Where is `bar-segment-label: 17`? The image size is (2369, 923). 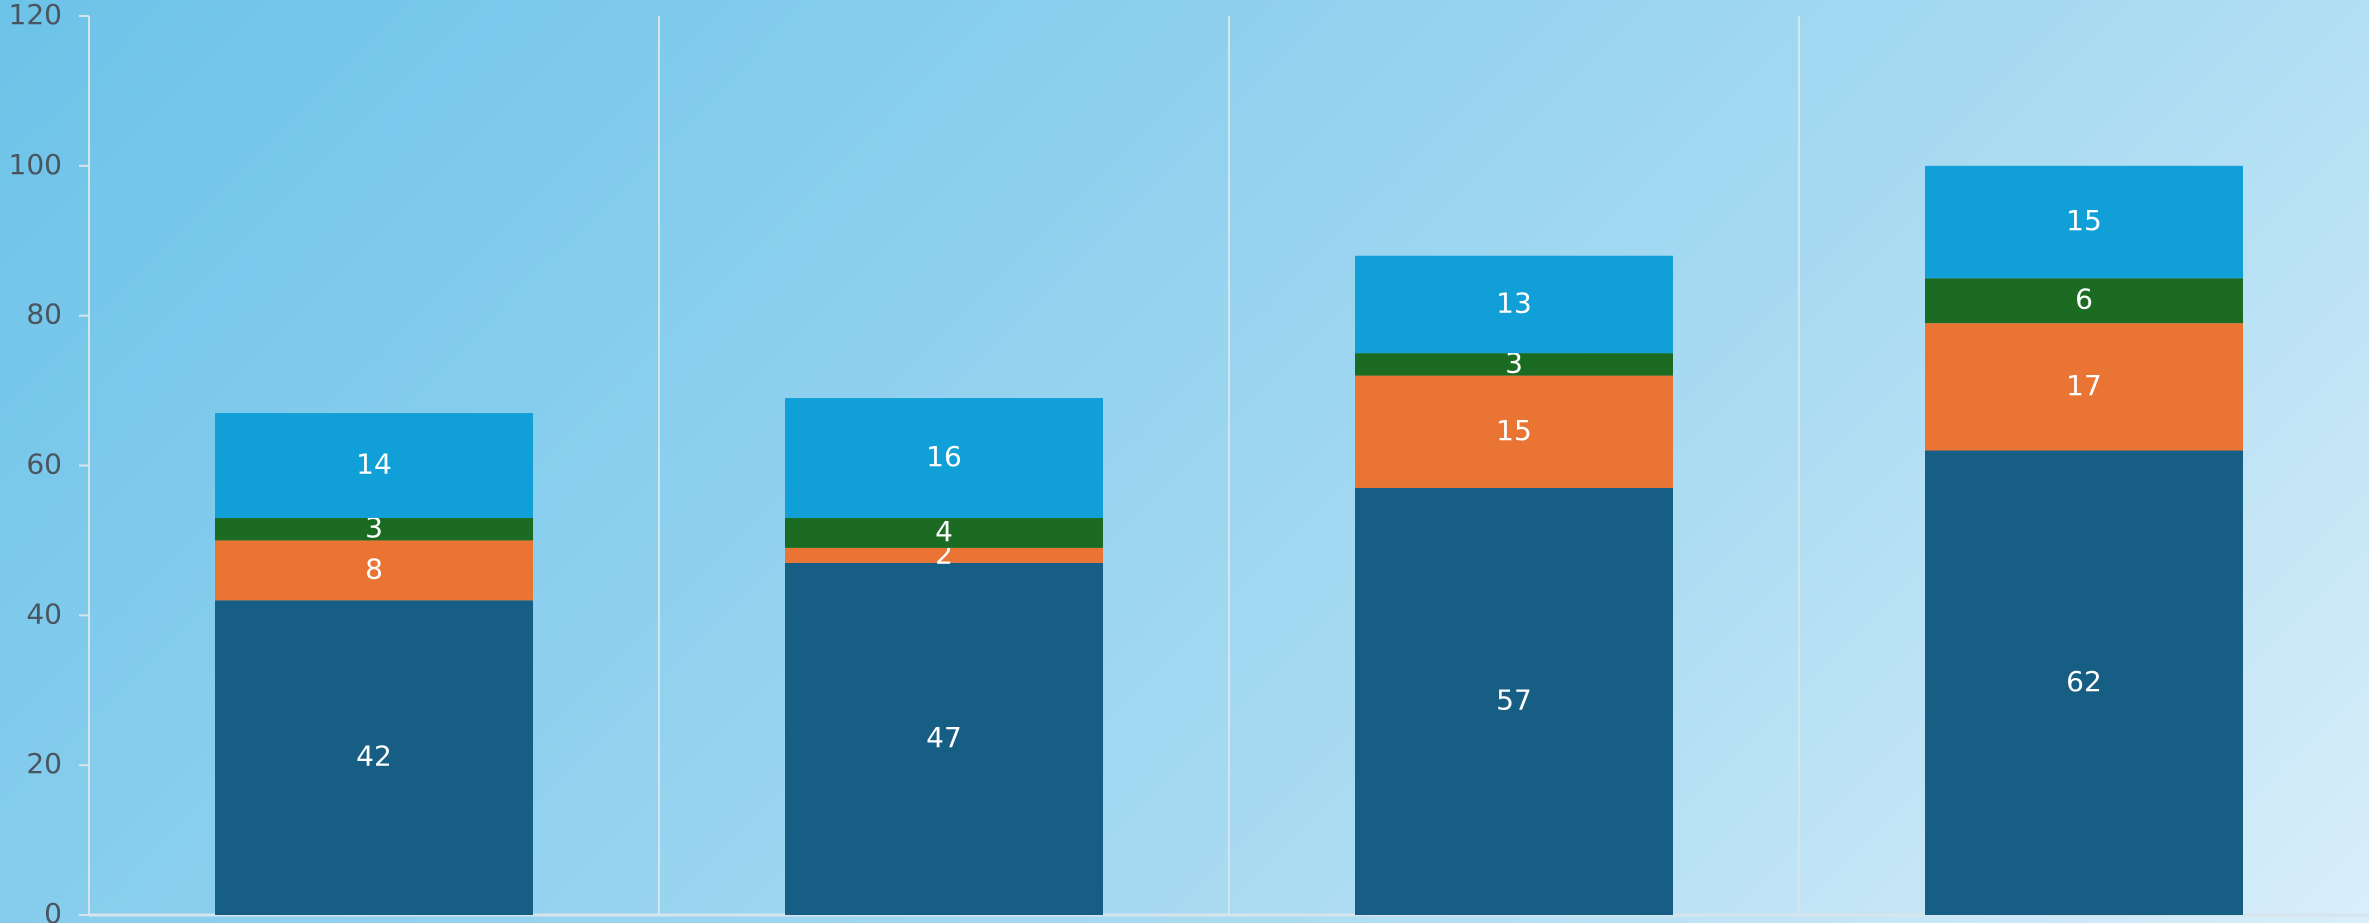
bar-segment-label: 17 is located at coordinates (2084, 385).